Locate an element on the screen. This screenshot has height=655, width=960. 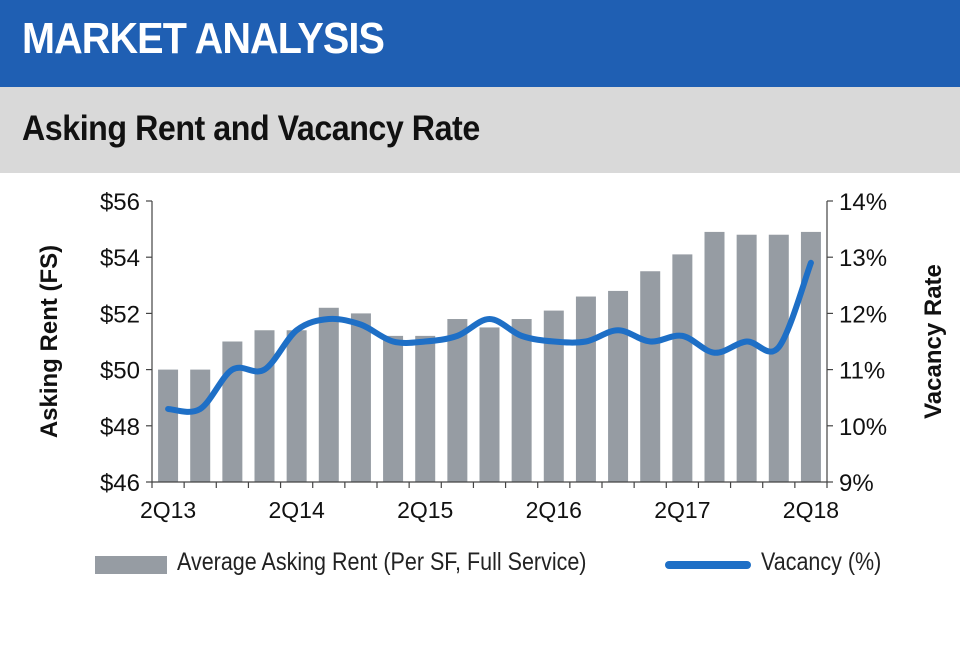
rent-bar-2Q16 is located at coordinates (553, 396).